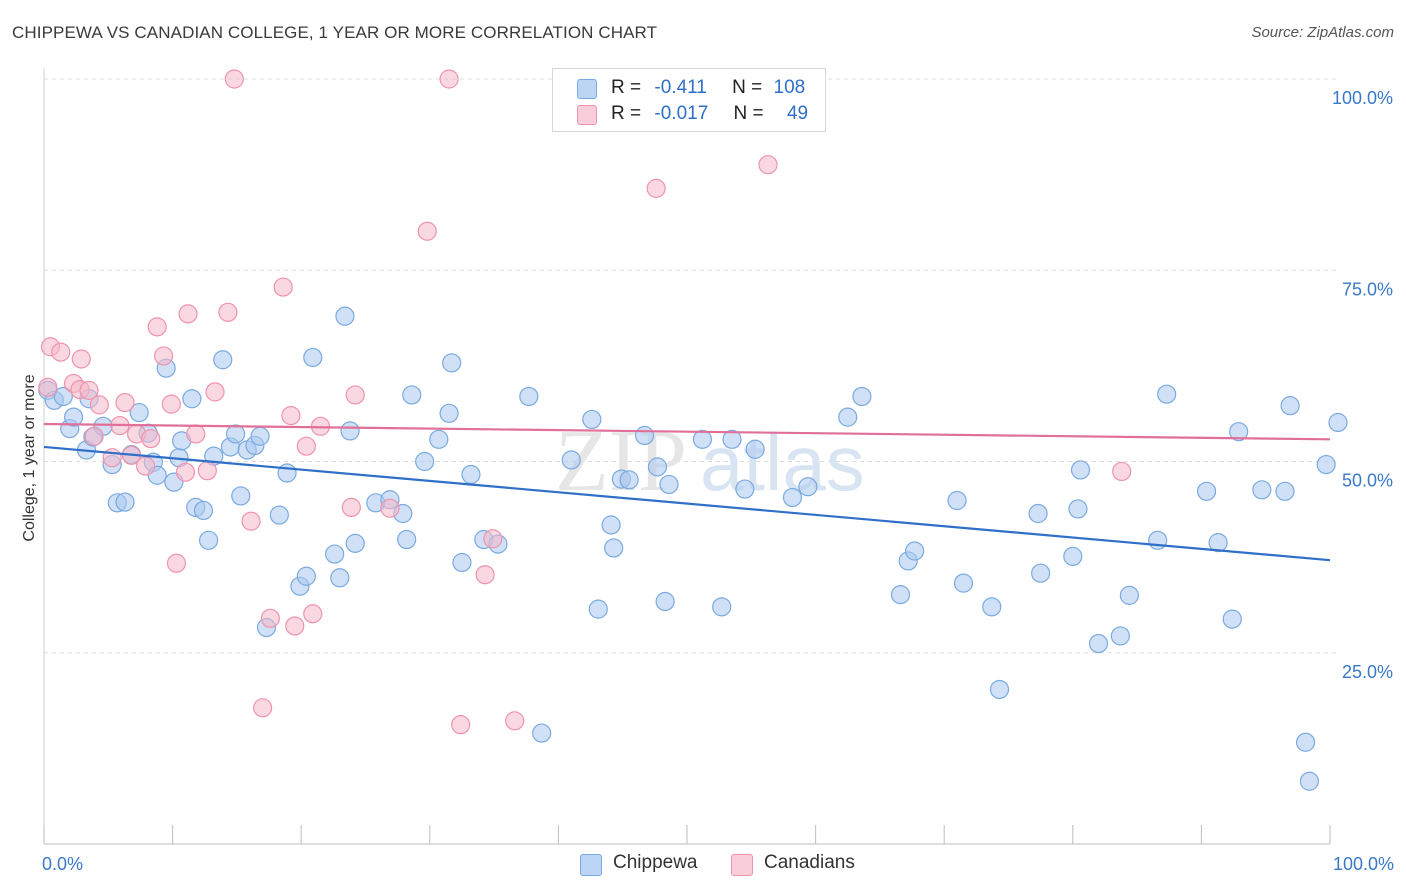  I want to click on legend-r-value: -0.017, so click(681, 113).